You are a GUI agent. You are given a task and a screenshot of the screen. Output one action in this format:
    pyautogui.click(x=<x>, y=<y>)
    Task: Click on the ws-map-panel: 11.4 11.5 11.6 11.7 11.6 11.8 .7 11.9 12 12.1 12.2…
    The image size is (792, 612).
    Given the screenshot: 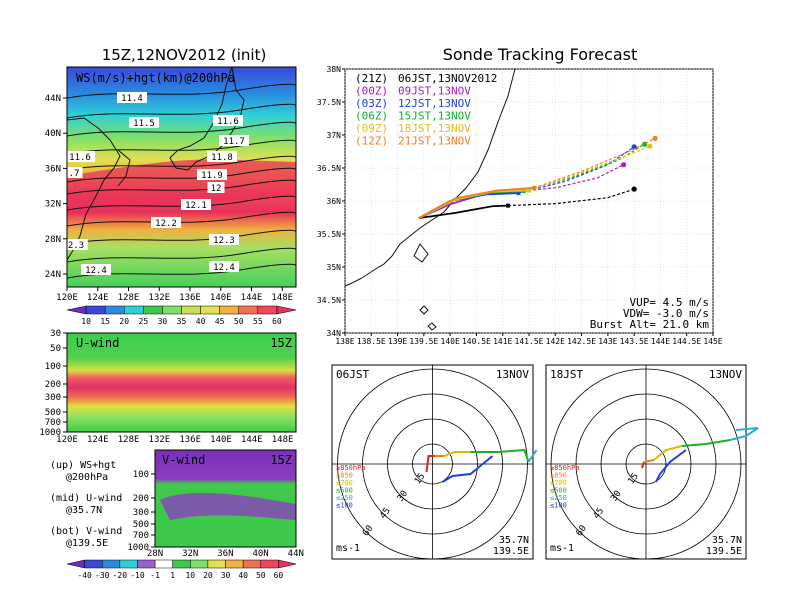 What is the action you would take?
    pyautogui.click(x=171, y=184)
    